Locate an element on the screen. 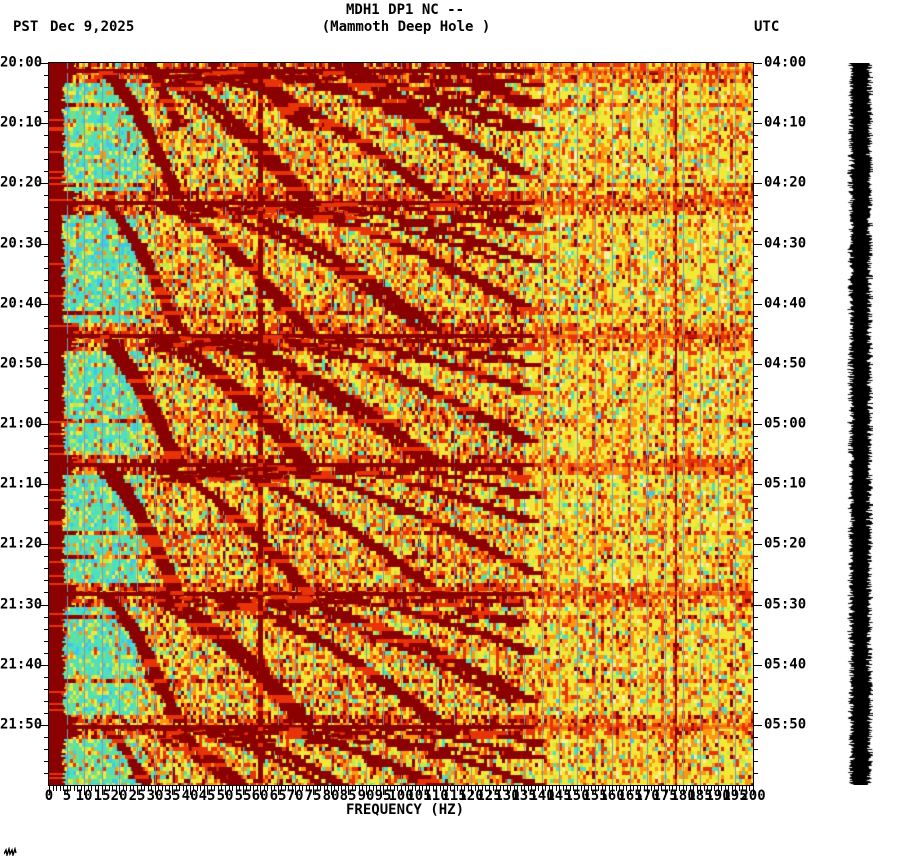 The image size is (902, 864). right-time-label: 05:30 is located at coordinates (785, 604).